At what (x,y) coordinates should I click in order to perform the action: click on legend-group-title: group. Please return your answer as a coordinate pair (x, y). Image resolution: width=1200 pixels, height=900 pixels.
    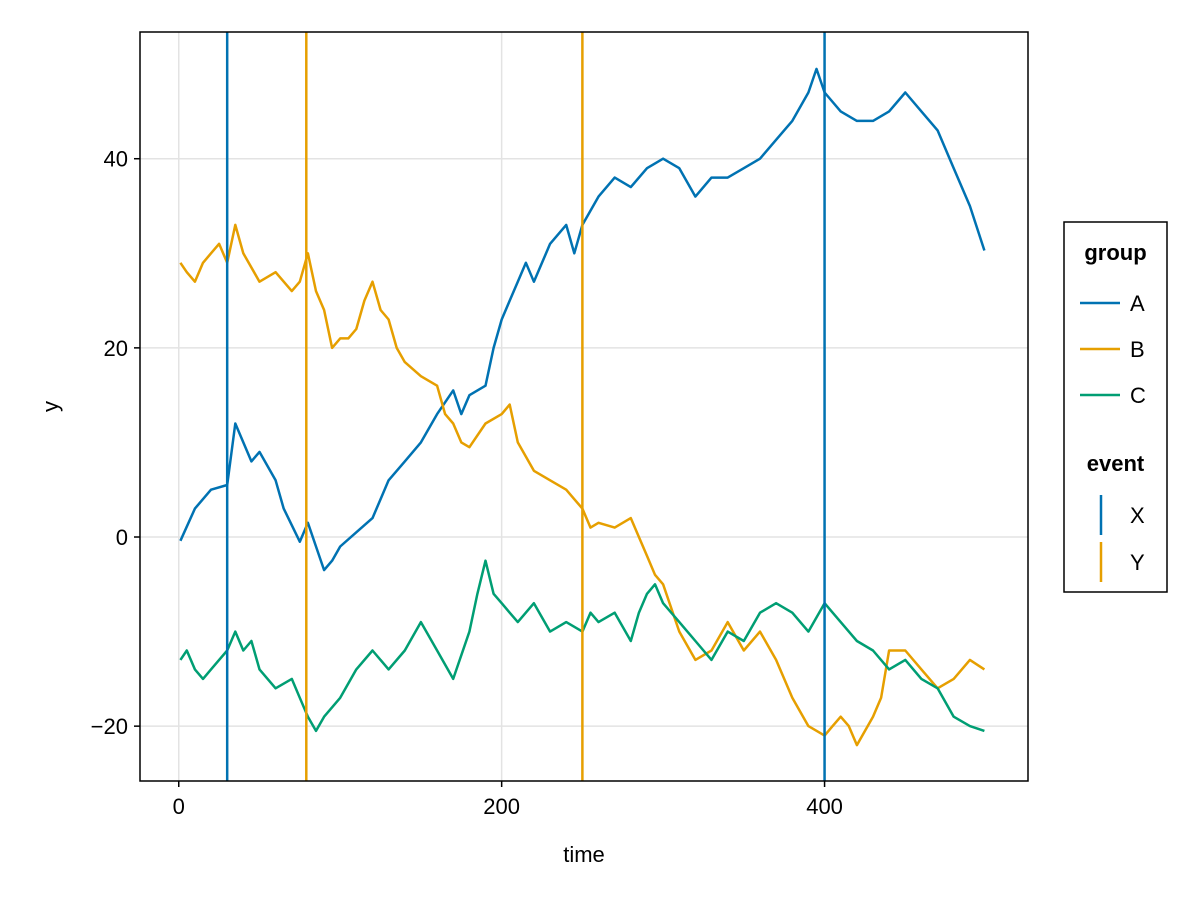
    Looking at the image, I should click on (1115, 252).